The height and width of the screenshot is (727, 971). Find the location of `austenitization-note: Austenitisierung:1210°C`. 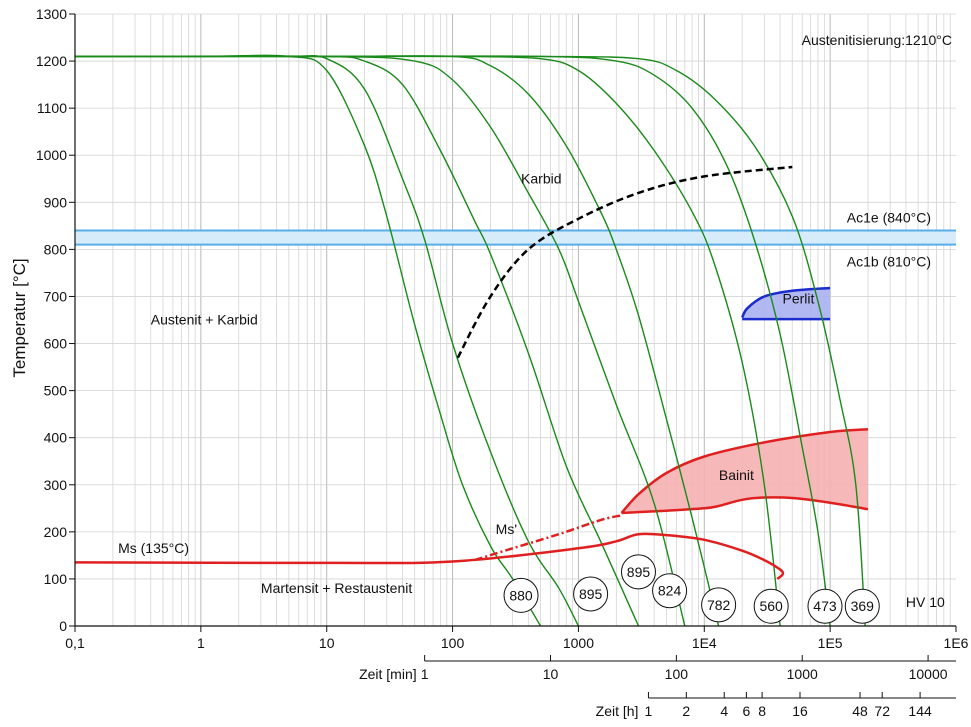

austenitization-note: Austenitisierung:1210°C is located at coordinates (877, 40).